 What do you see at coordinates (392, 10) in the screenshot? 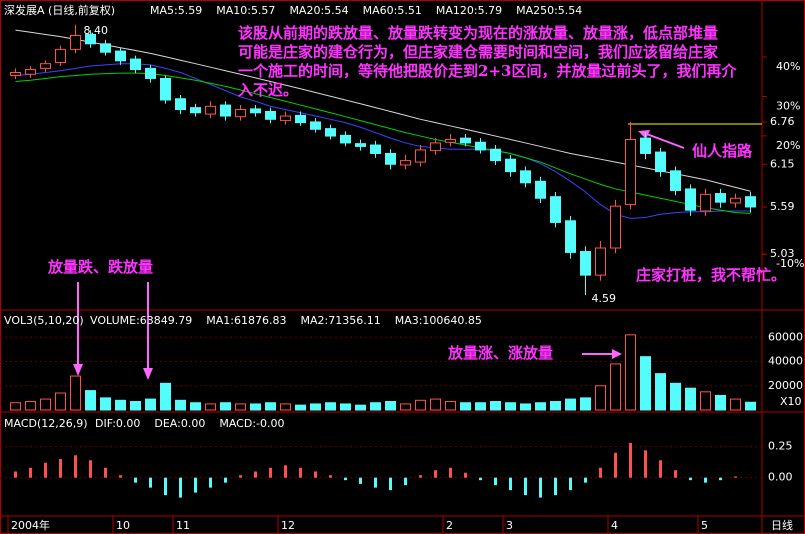
I see `indicator: MA60:5.51` at bounding box center [392, 10].